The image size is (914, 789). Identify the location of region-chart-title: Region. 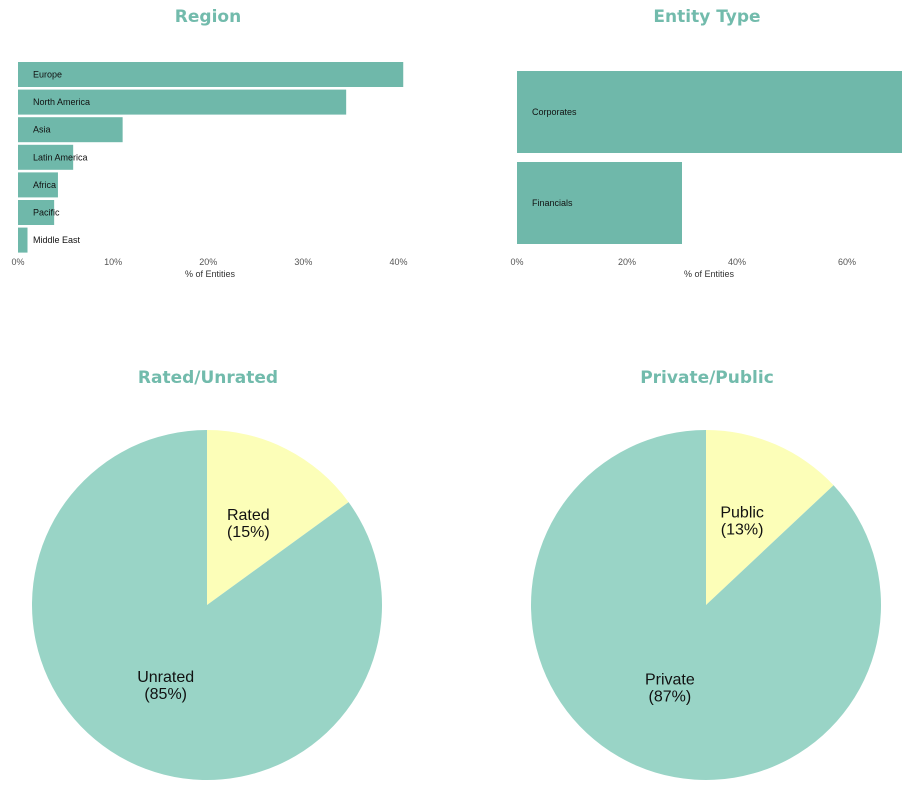
(208, 17).